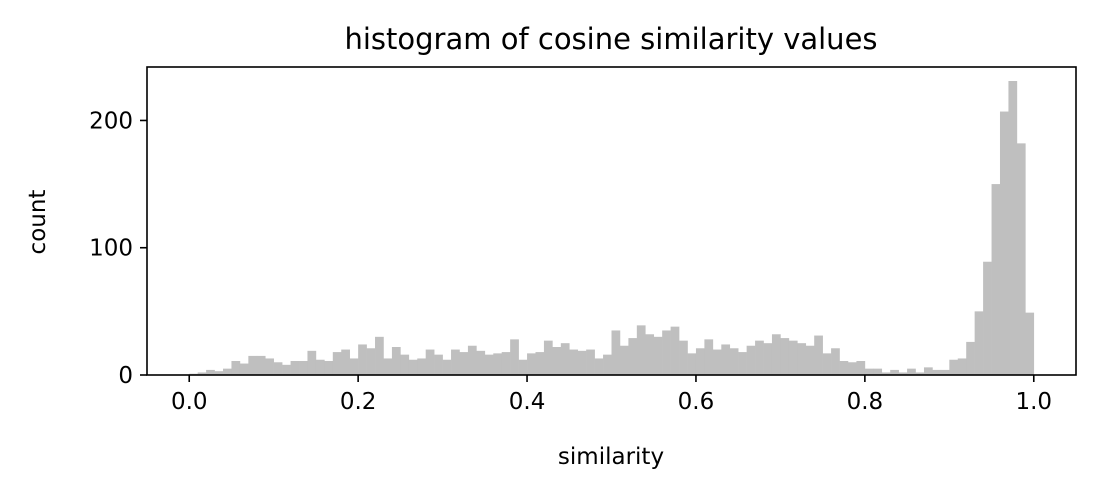  I want to click on chart-title: histogram of cosine similarity values, so click(610, 39).